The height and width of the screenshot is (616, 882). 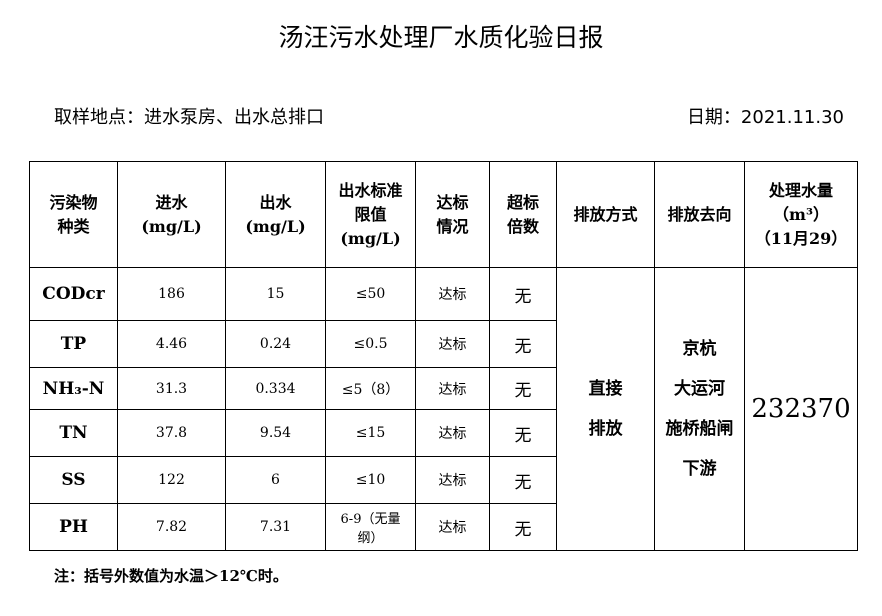 I want to click on column-header: 超标倍数, so click(x=523, y=214).